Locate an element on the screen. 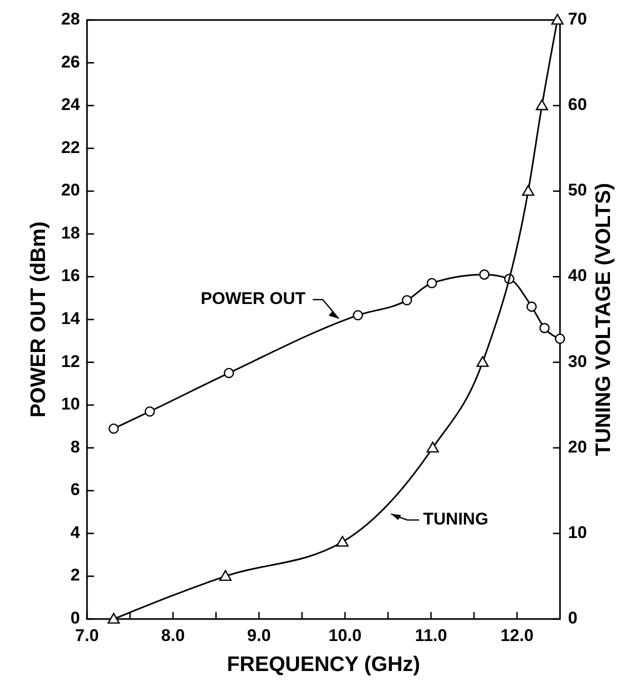 The width and height of the screenshot is (632, 692). y-tick-label: 22 is located at coordinates (70, 147).